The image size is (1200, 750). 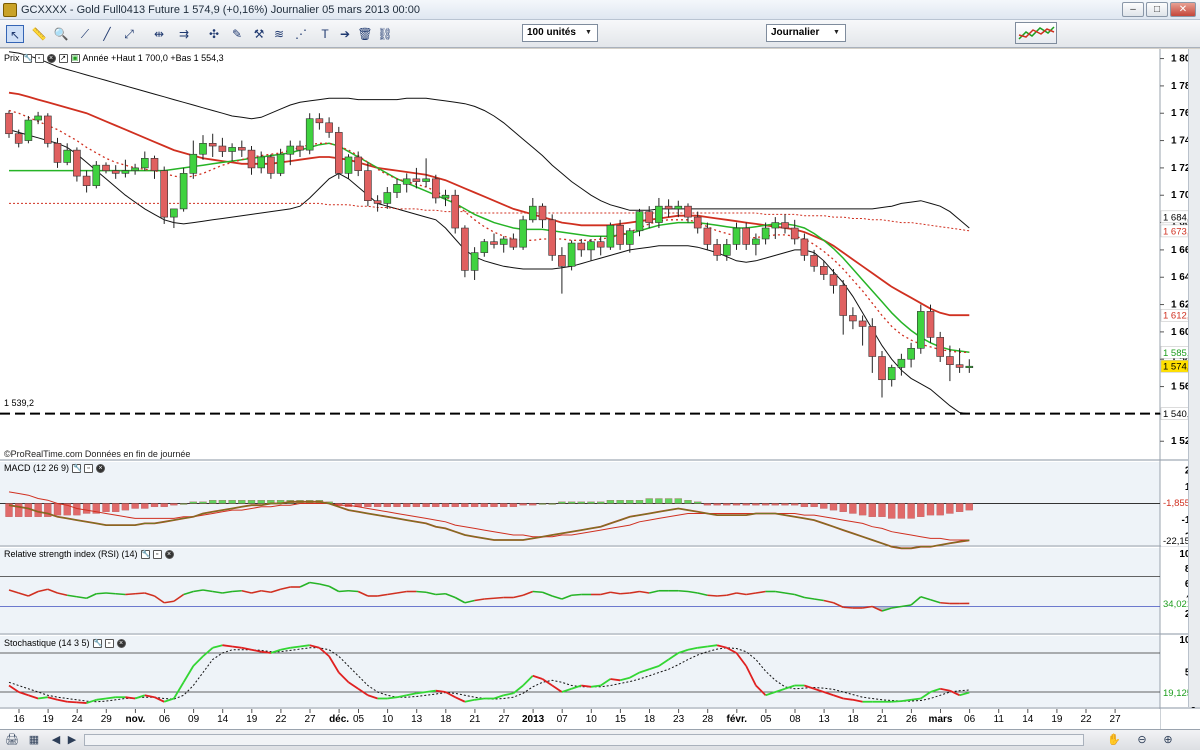 I want to click on segment-icon: ⟋, so click(x=85, y=34).